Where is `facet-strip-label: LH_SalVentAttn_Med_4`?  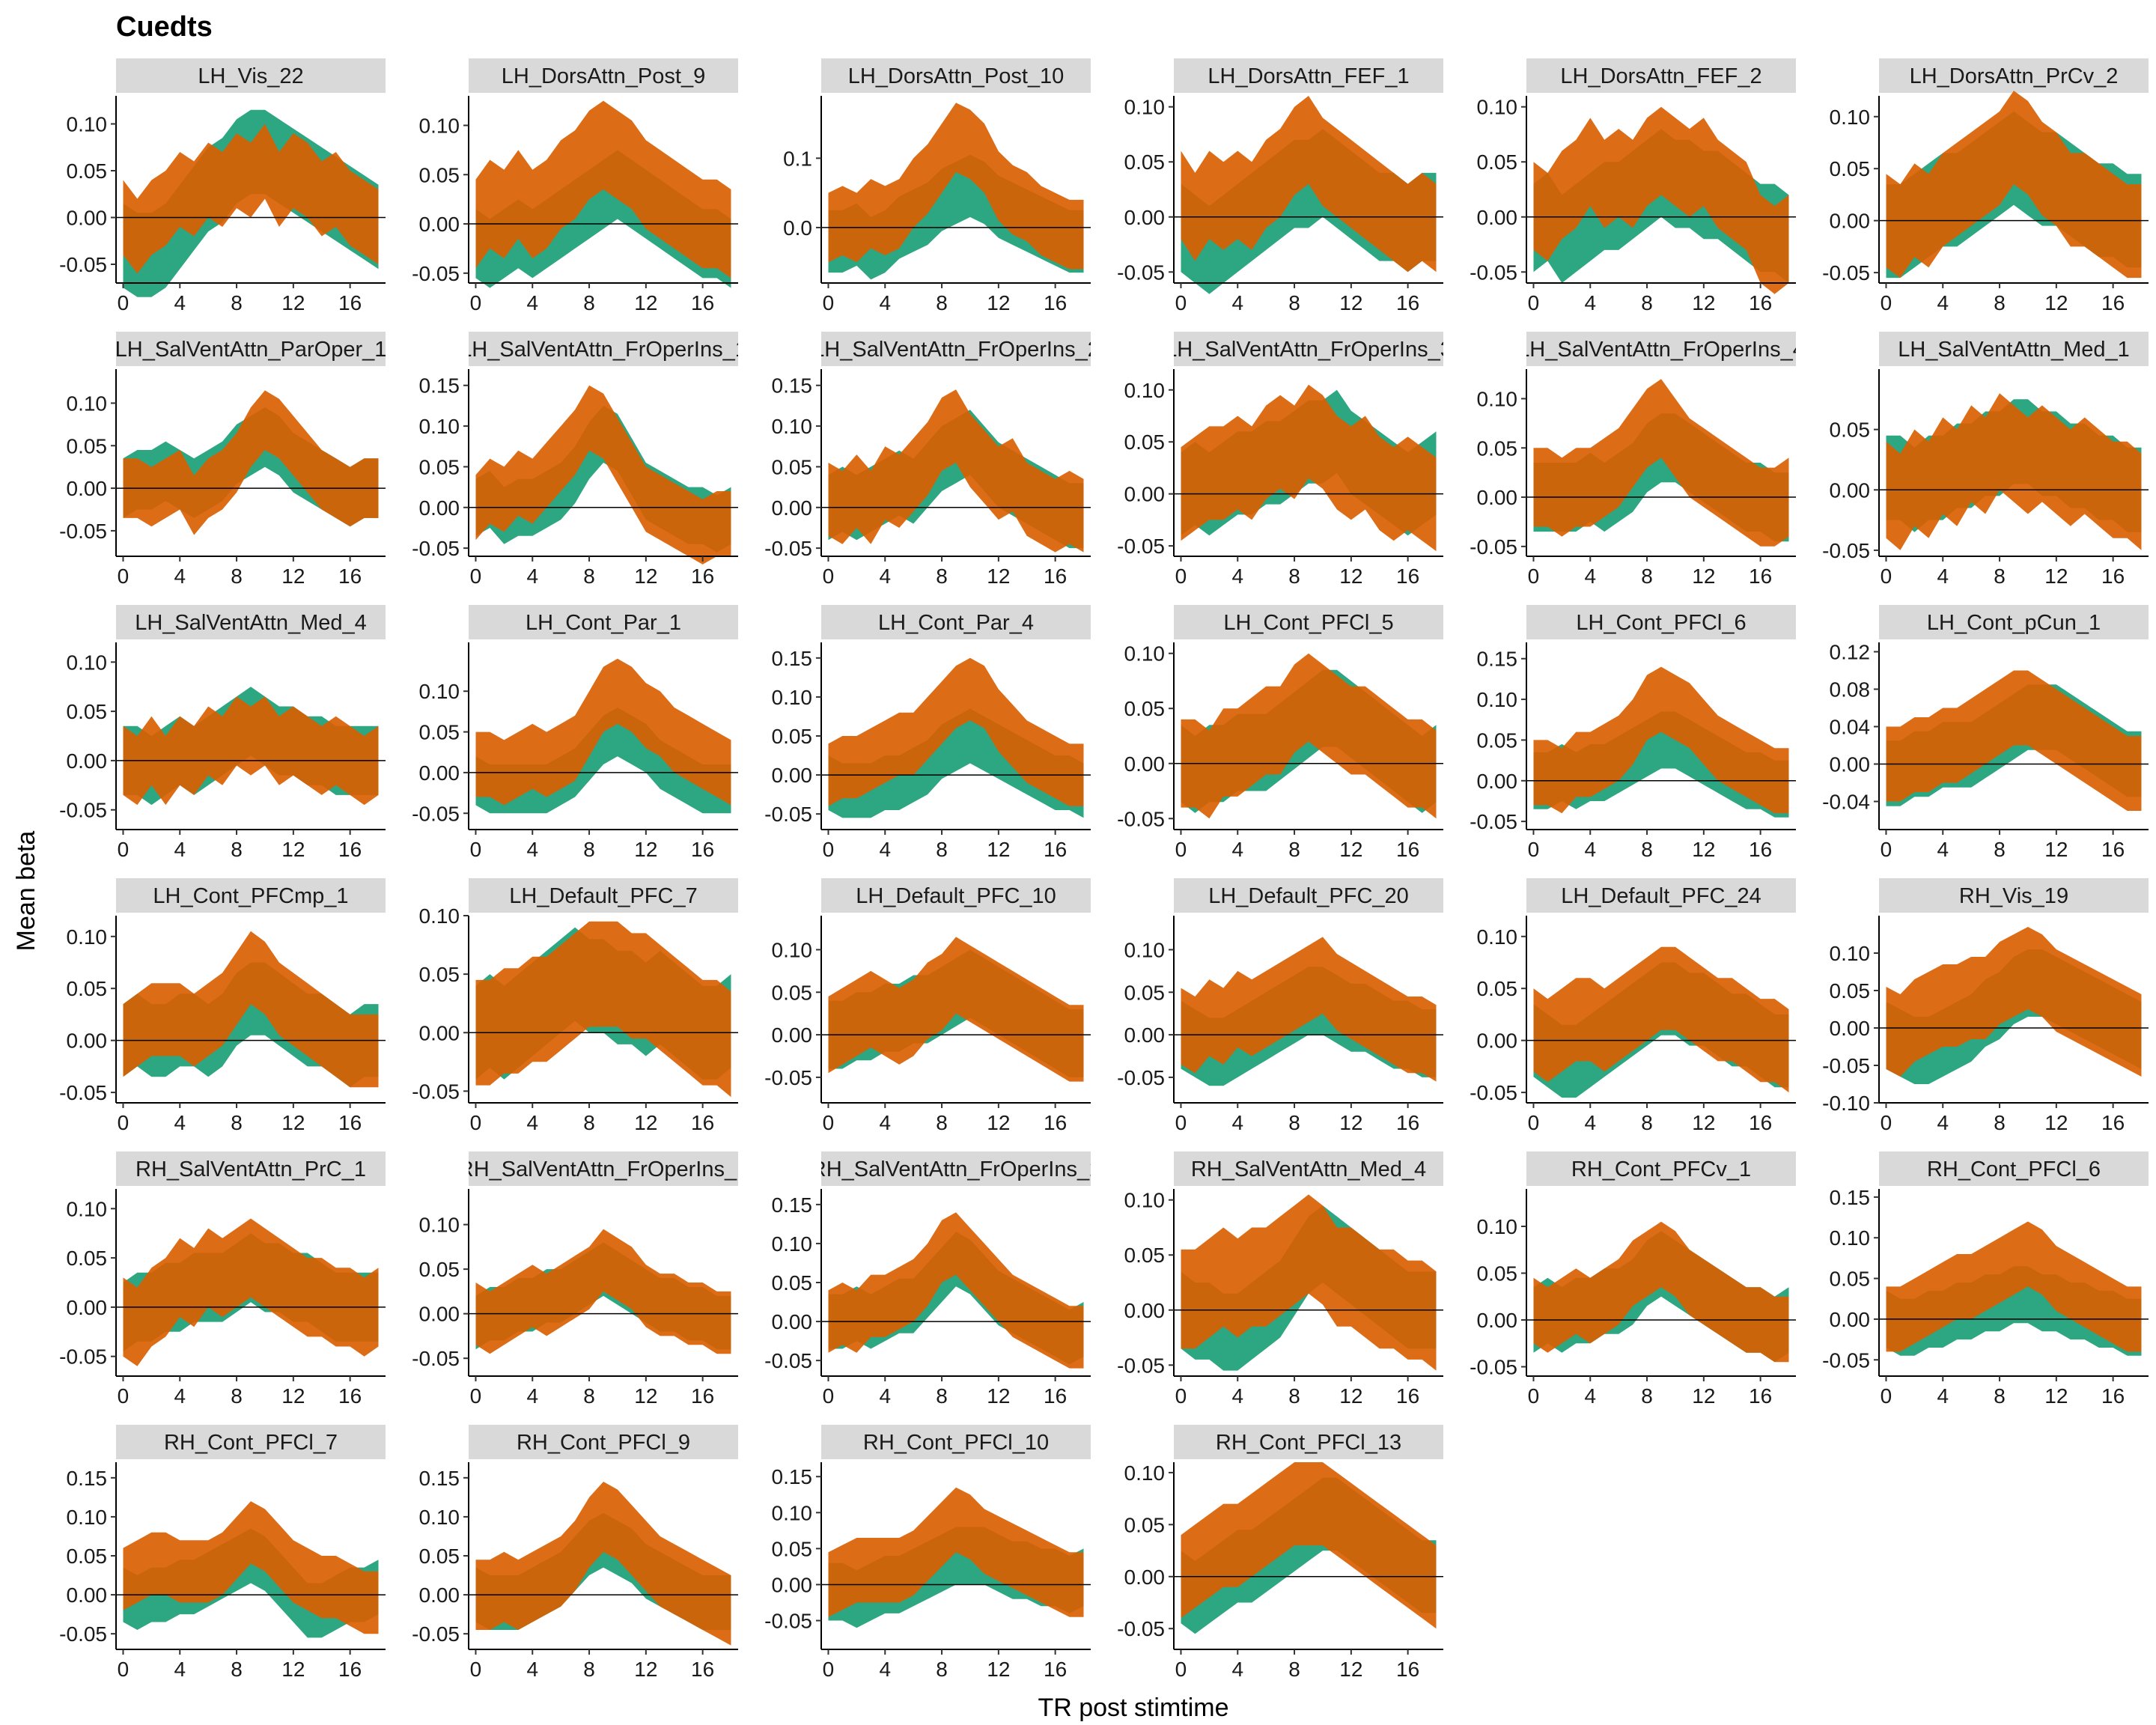
facet-strip-label: LH_SalVentAttn_Med_4 is located at coordinates (251, 623).